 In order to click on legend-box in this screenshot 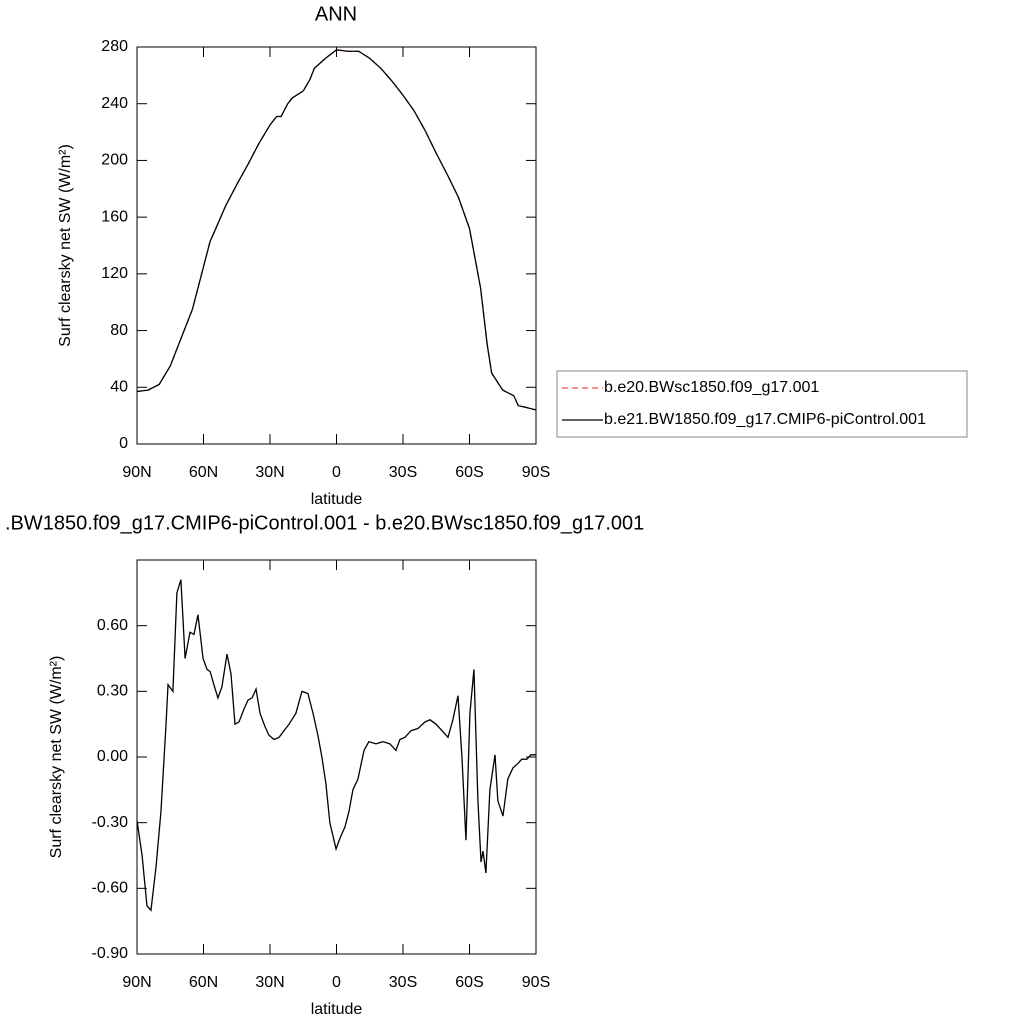, I will do `click(762, 404)`.